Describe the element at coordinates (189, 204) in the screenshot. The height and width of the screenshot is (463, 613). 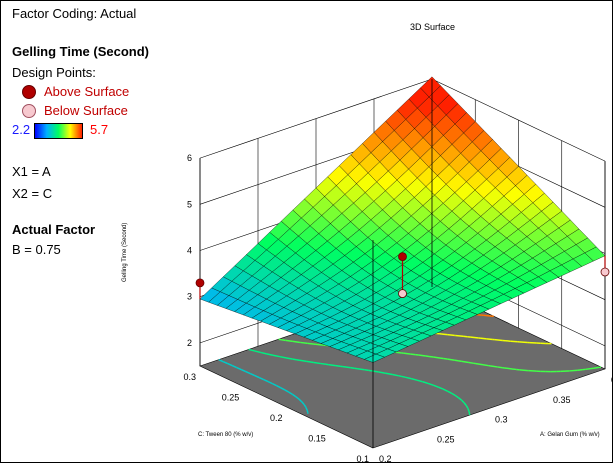
I see `z-tick-label: 5` at that location.